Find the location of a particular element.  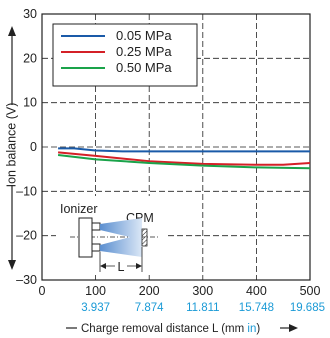

distance-label-bg is located at coordinates (121, 266).